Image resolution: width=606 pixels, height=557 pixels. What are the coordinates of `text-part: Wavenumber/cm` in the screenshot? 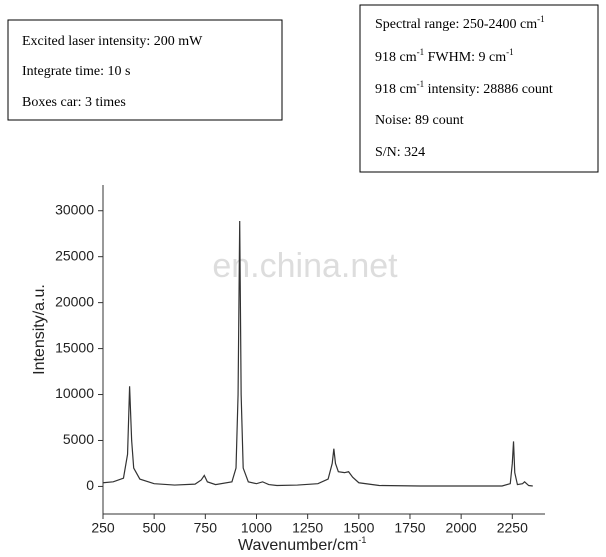 It's located at (298, 545).